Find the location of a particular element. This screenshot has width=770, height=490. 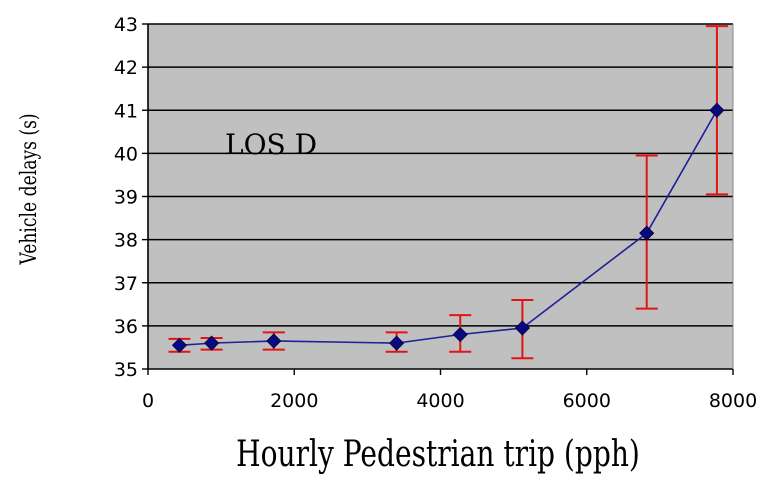

x-tick-label-2000: 2000 is located at coordinates (294, 401).